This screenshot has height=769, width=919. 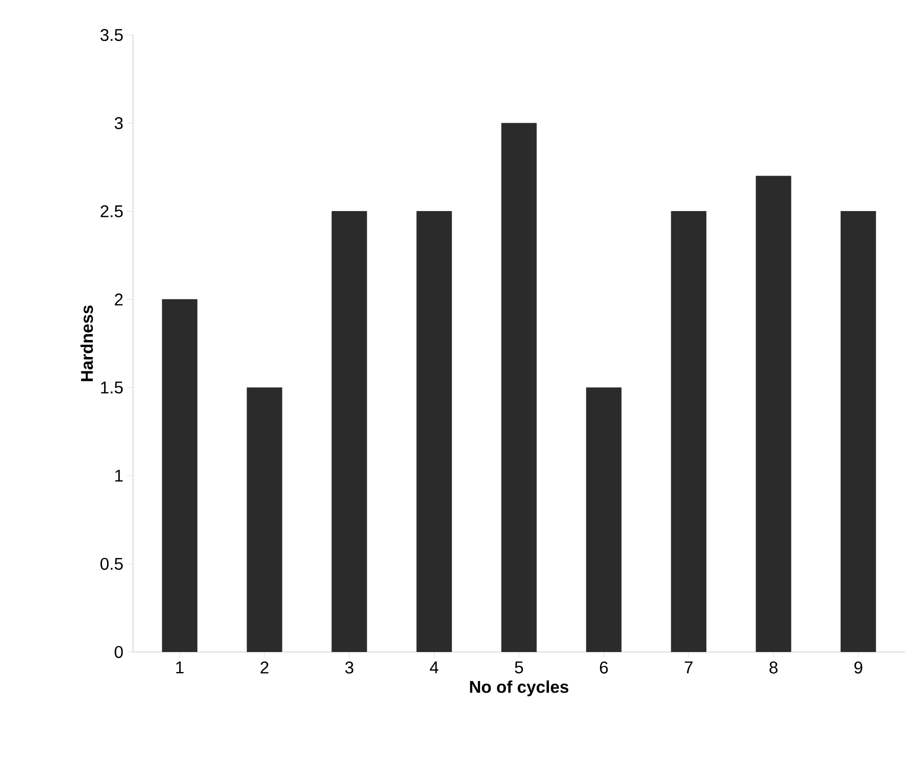 I want to click on y-tick-label: 0.5, so click(x=111, y=564).